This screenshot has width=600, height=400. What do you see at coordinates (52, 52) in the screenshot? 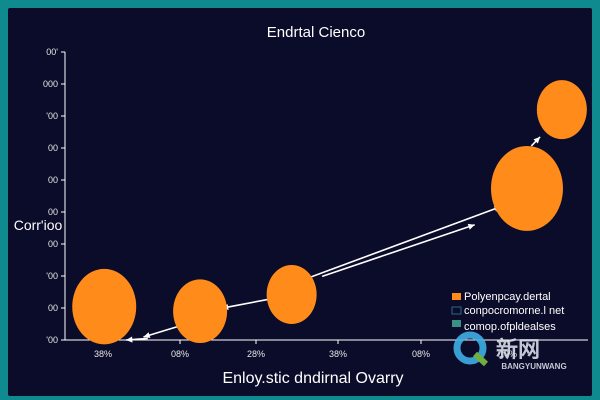
I see `y-tick-label: 00'` at bounding box center [52, 52].